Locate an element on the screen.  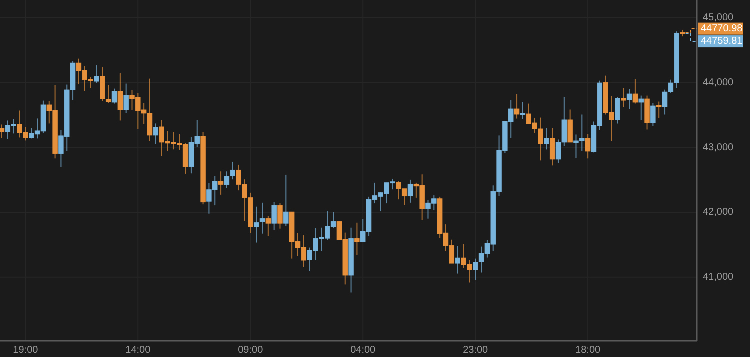
x-tick-label: 18:00 is located at coordinates (589, 350).